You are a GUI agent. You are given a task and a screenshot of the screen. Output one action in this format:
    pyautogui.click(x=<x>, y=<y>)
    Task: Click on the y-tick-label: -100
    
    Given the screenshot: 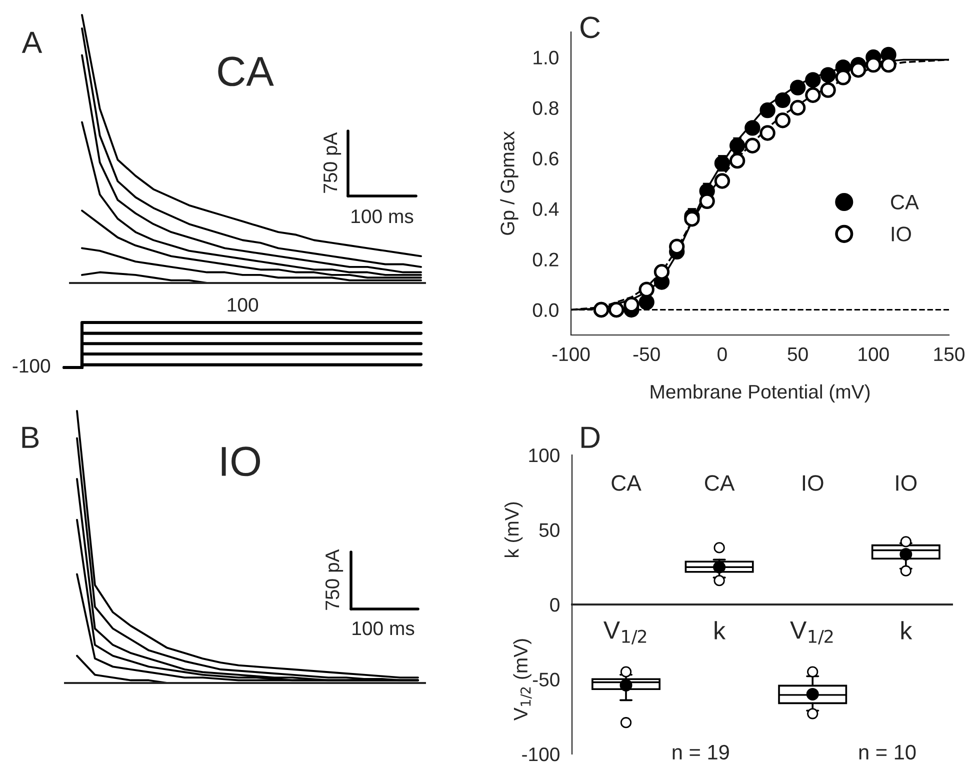 What is the action you would take?
    pyautogui.click(x=541, y=754)
    